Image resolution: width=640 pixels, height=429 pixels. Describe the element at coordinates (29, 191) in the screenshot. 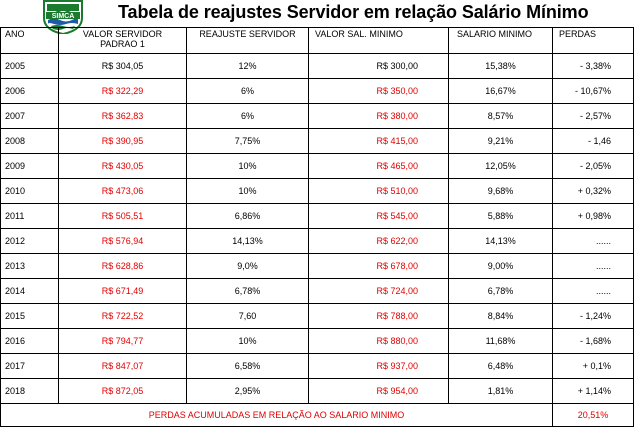

I see `cell-ano: 2010` at that location.